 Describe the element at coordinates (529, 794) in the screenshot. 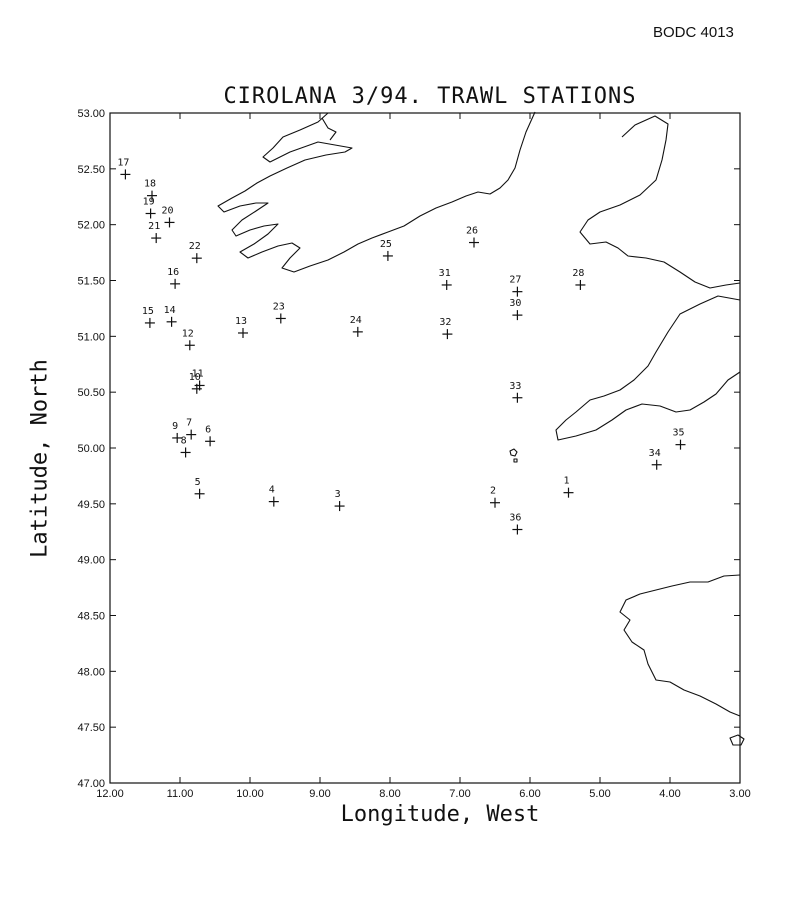

I see `x-tick-label: 6.00` at that location.